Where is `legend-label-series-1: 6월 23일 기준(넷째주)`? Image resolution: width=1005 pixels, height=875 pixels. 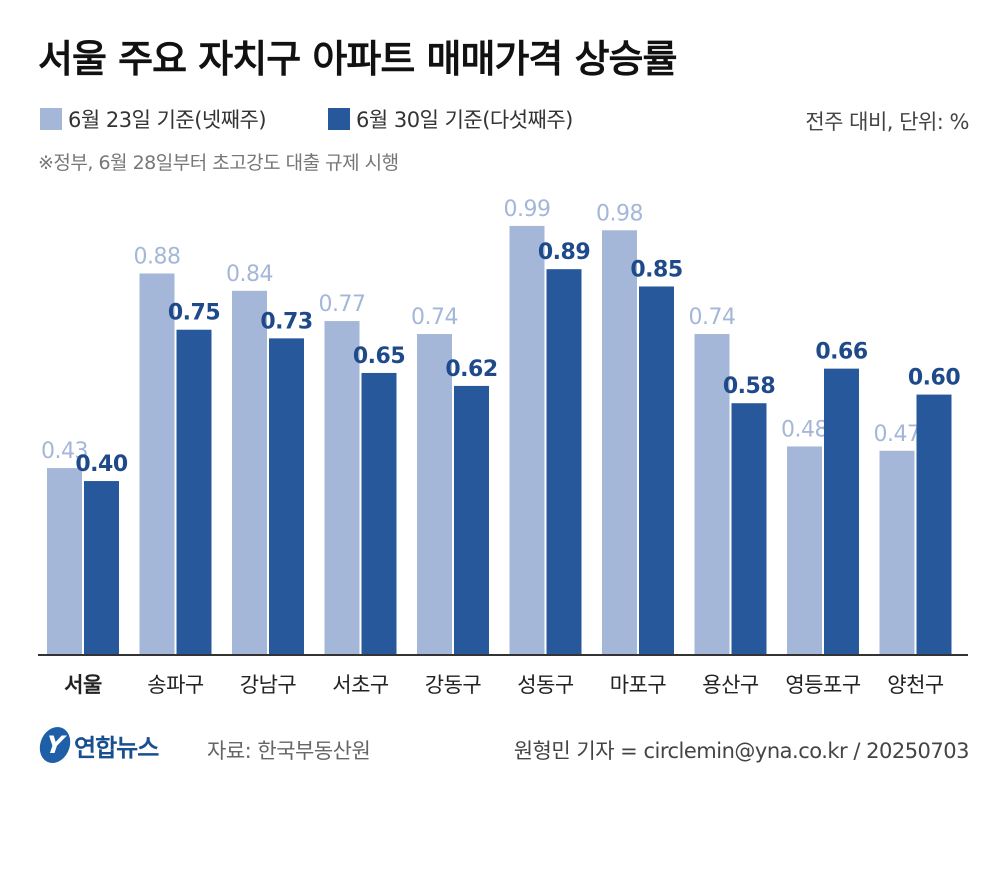 legend-label-series-1: 6월 23일 기준(넷째주) is located at coordinates (167, 120).